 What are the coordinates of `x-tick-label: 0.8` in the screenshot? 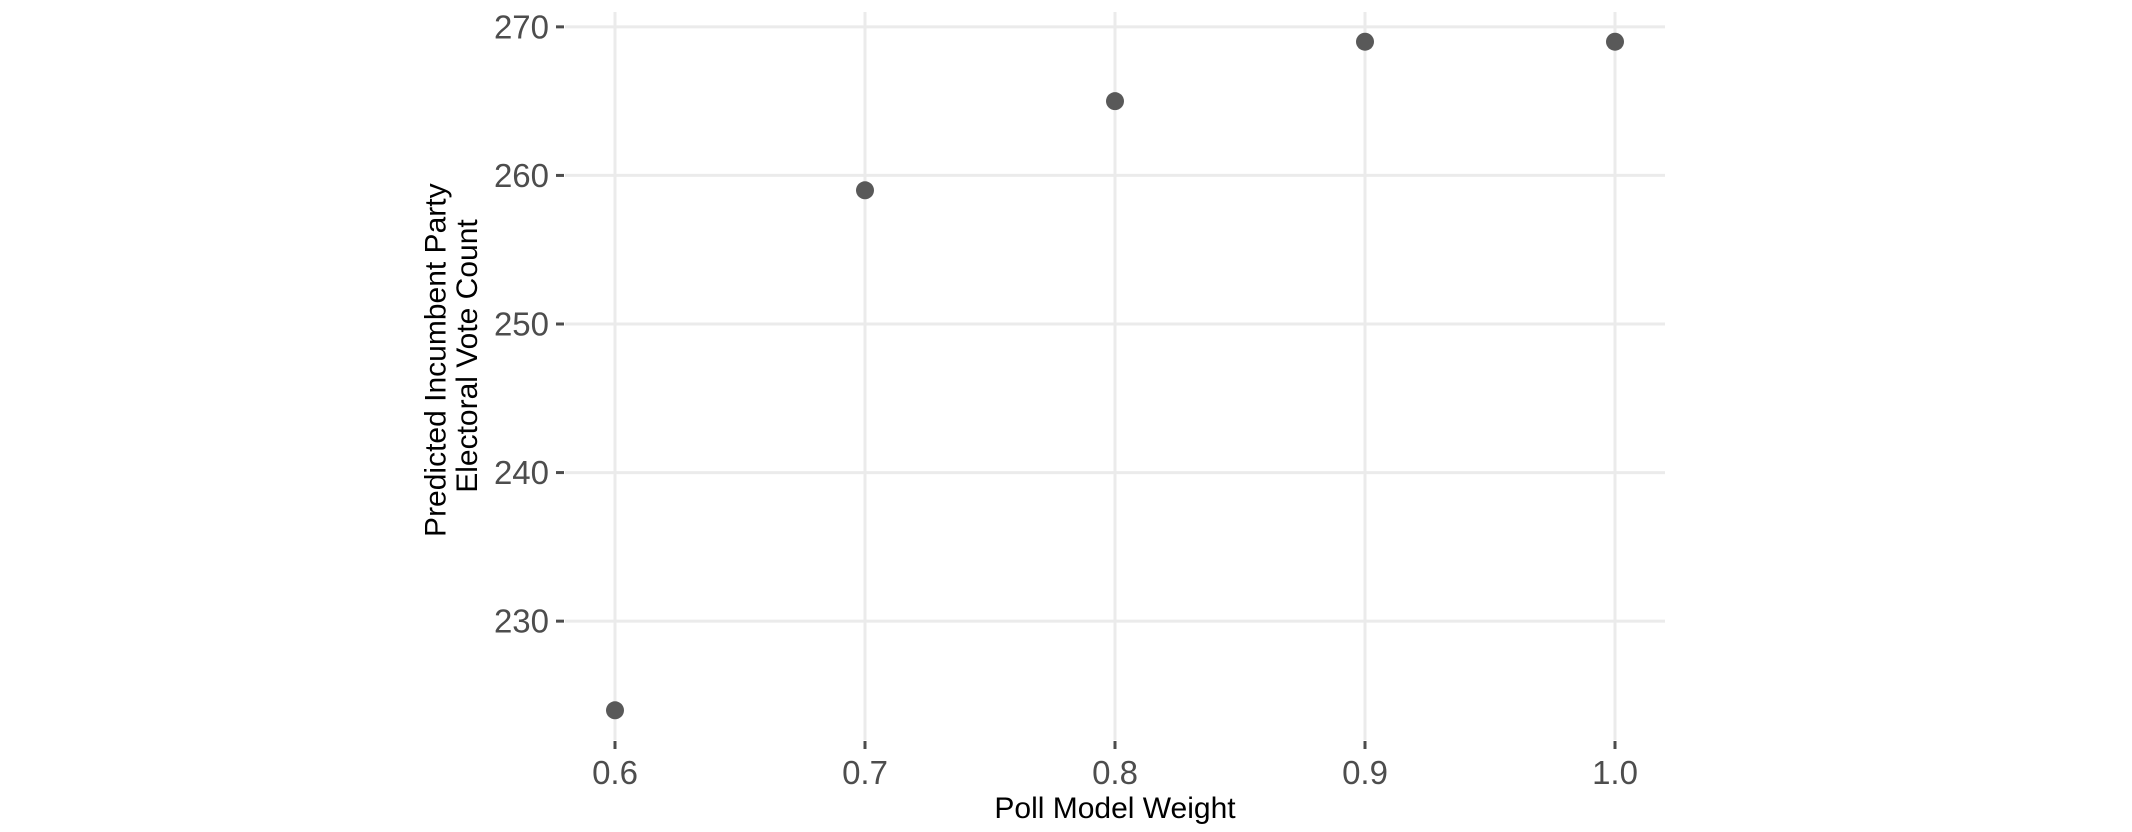 It's located at (1115, 772).